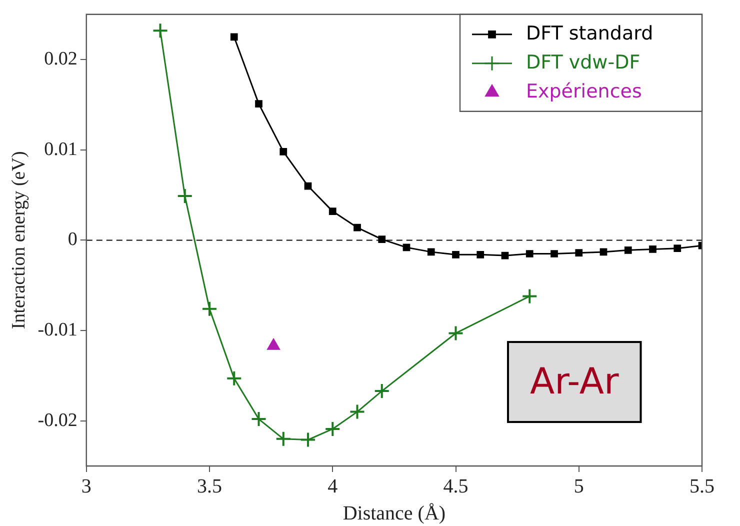 The width and height of the screenshot is (740, 526). Describe the element at coordinates (702, 486) in the screenshot. I see `x-tick-label: 5.5` at that location.